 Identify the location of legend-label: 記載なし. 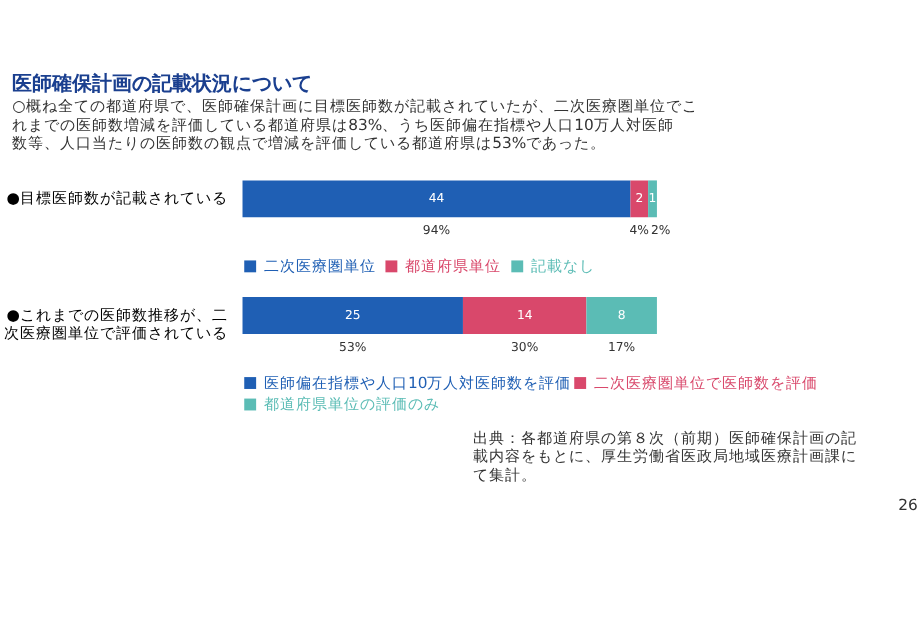
(563, 265).